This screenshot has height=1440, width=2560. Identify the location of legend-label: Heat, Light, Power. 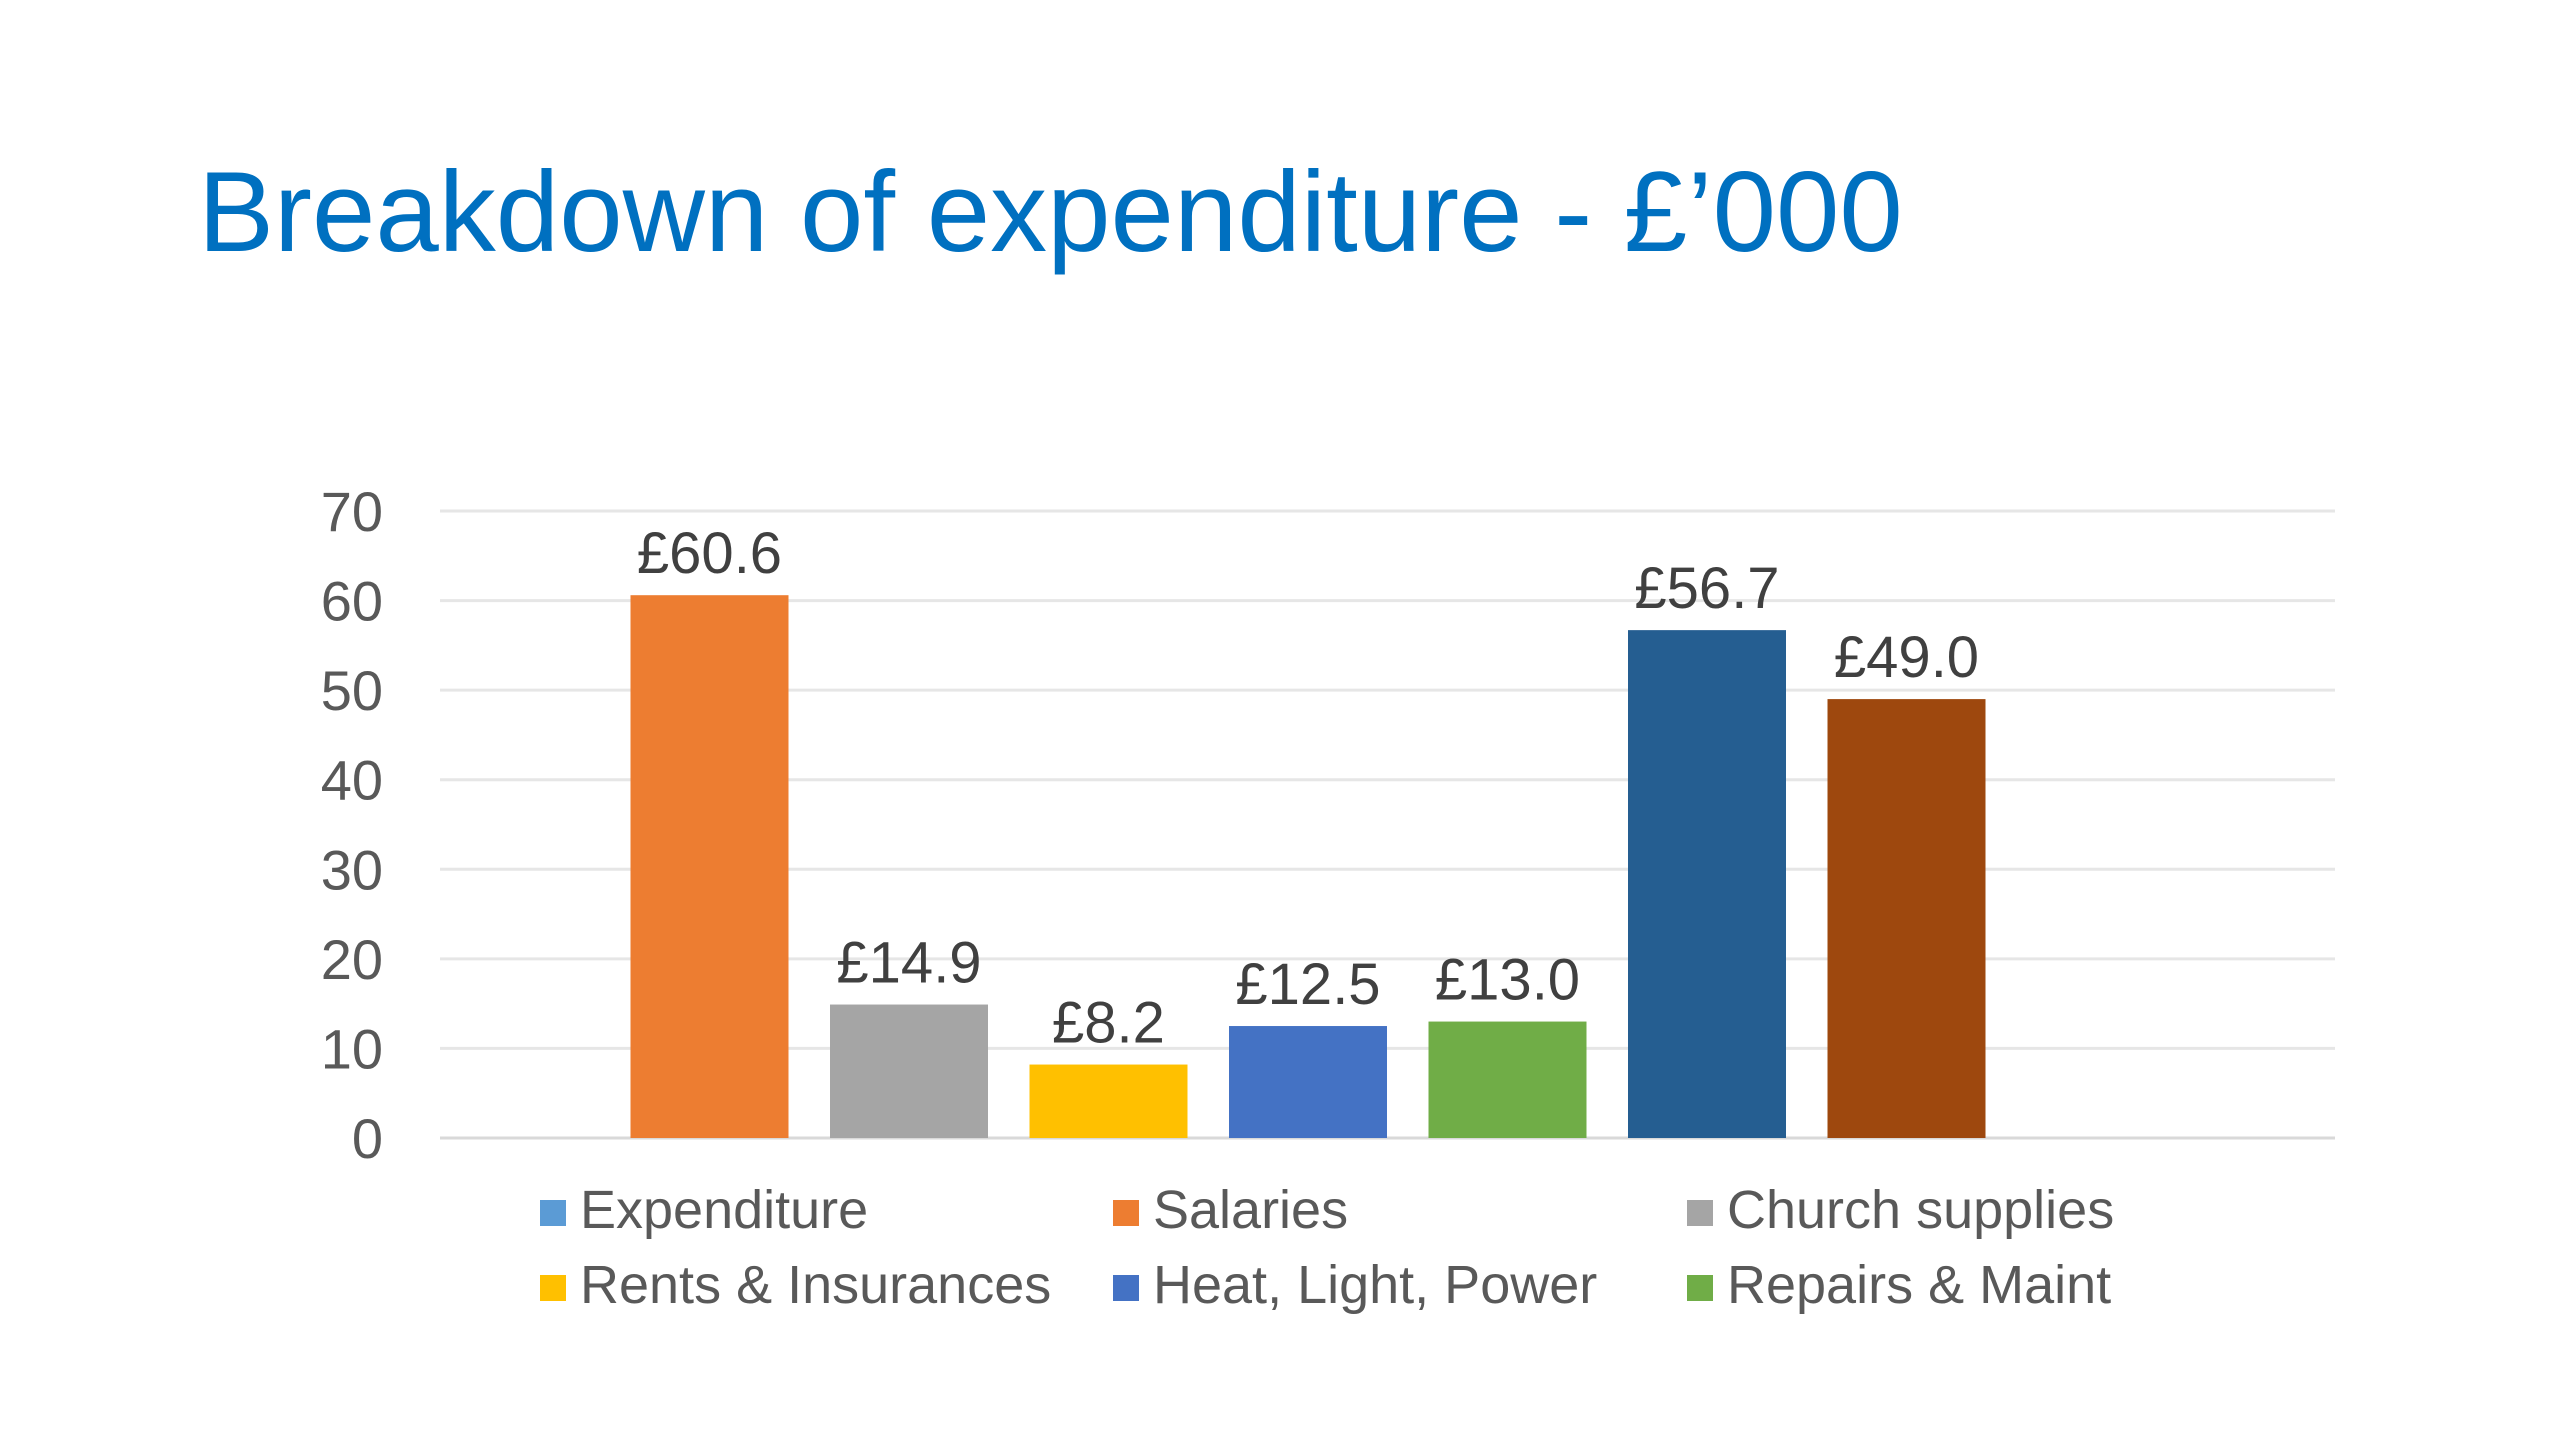
(1375, 1285).